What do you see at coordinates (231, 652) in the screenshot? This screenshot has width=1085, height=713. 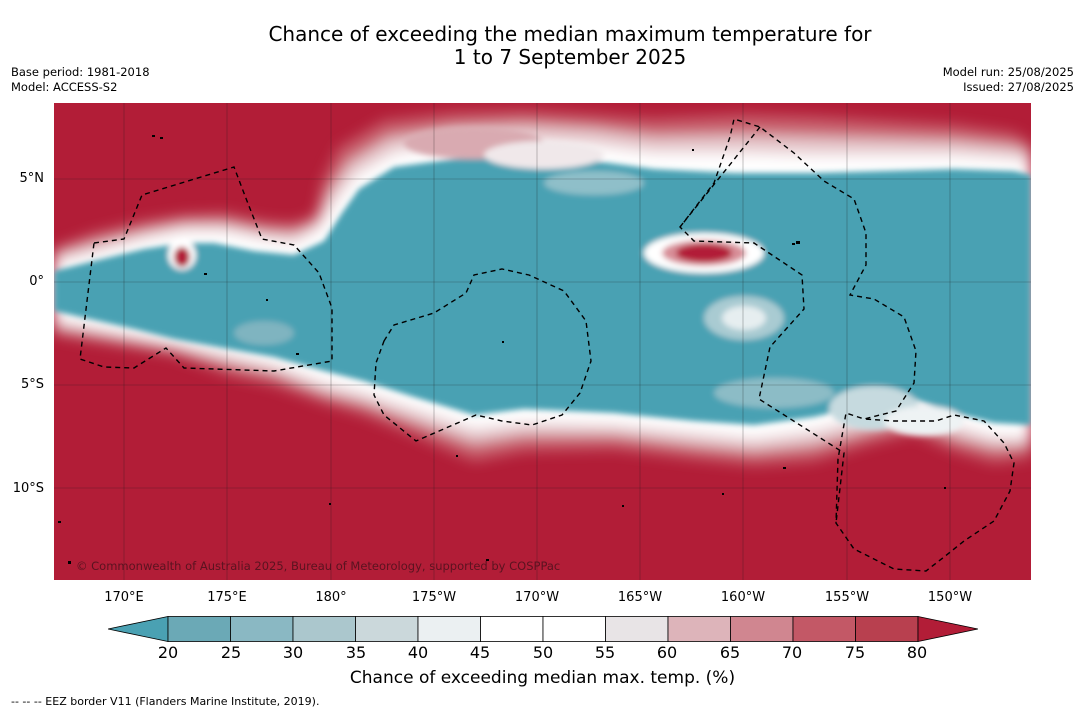 I see `colorbar-tick: 25` at bounding box center [231, 652].